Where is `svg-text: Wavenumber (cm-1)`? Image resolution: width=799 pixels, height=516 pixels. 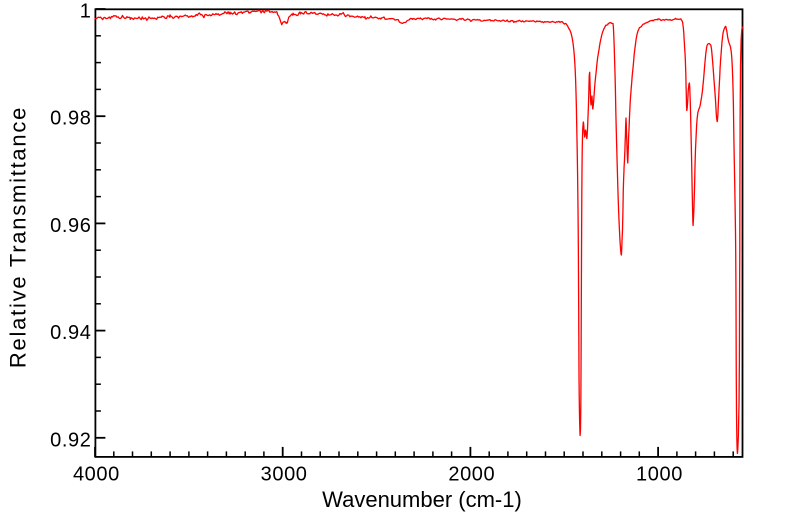 svg-text: Wavenumber (cm-1) is located at coordinates (422, 499).